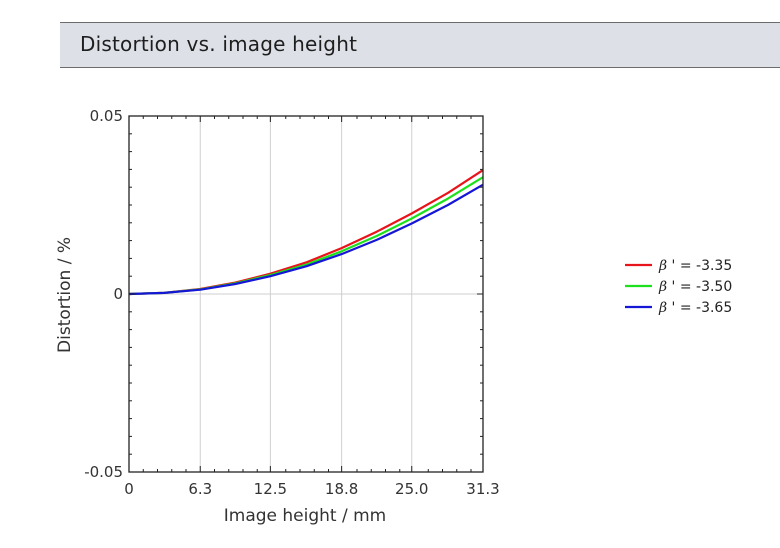 The height and width of the screenshot is (548, 780). I want to click on legend-value: ' = -3.35, so click(699, 266).